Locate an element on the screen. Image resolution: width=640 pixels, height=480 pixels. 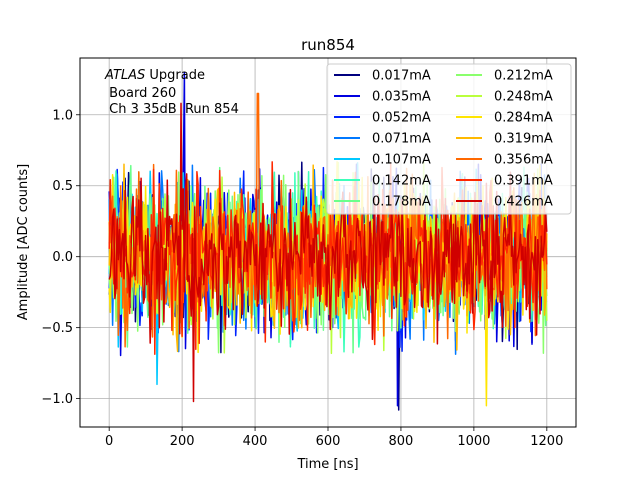
legend-label: 0.356mA is located at coordinates (523, 160).